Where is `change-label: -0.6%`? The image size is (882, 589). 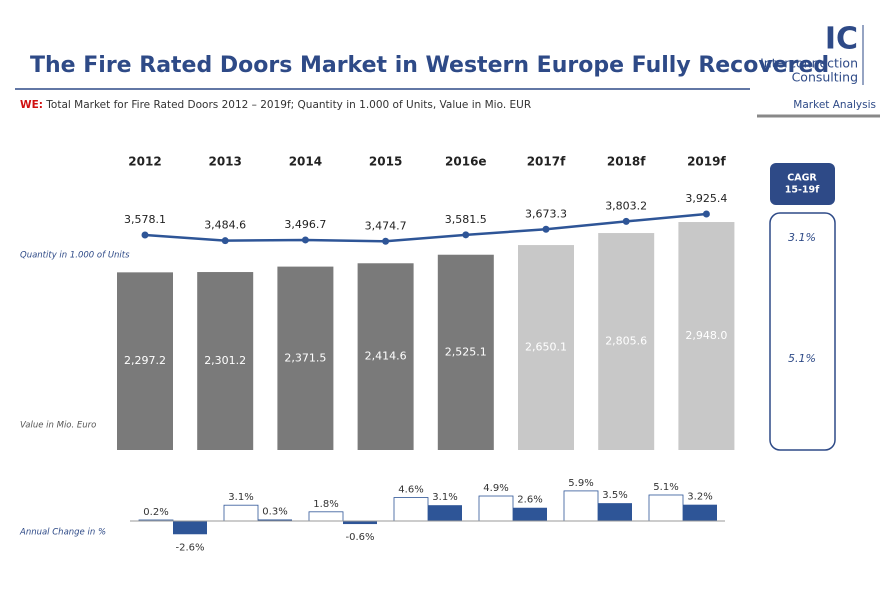 change-label: -0.6% is located at coordinates (359, 537).